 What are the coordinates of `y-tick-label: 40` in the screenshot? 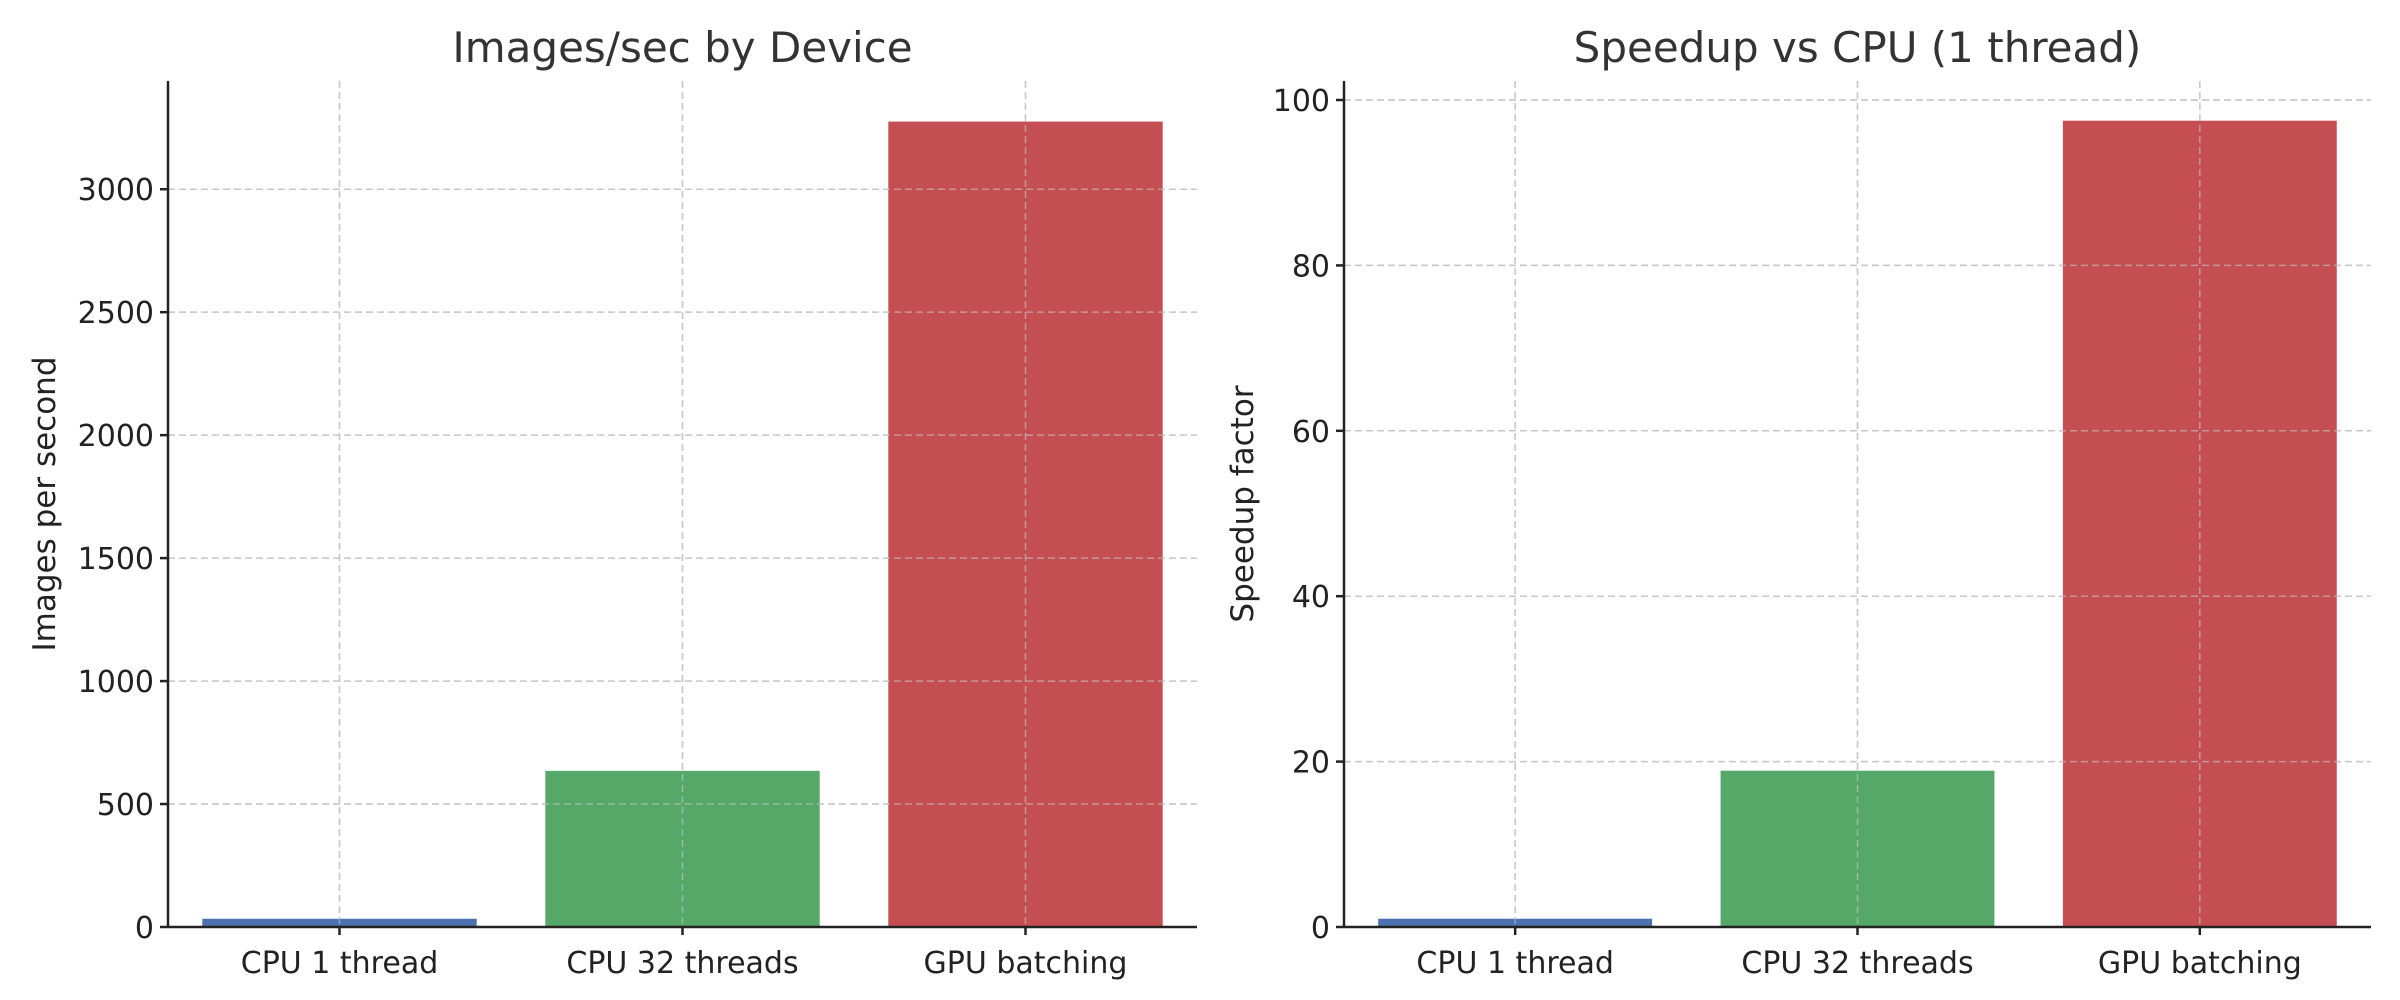 It's located at (1311, 597).